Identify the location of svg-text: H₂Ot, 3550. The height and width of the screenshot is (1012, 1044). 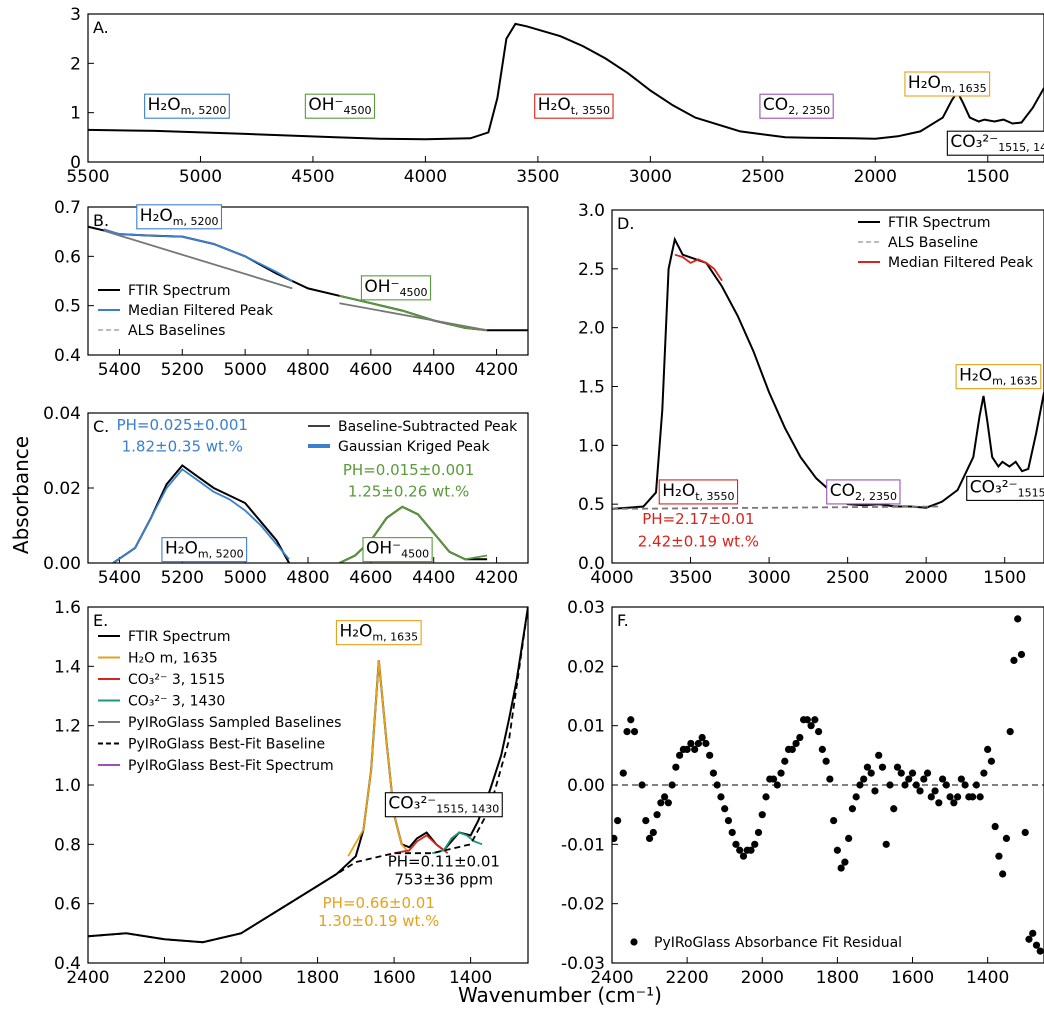
(698, 492).